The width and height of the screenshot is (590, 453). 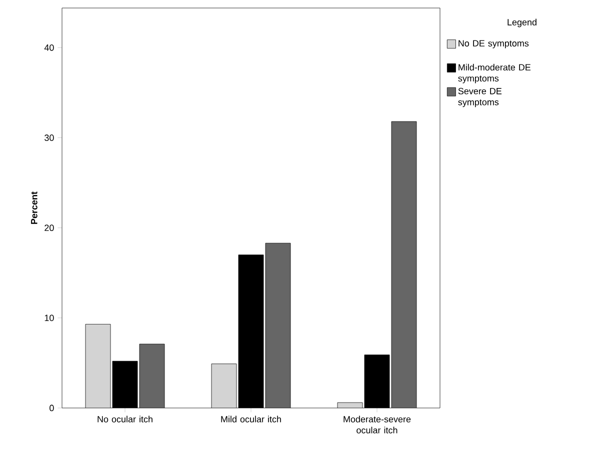 I want to click on y-tick-label: 20, so click(x=49, y=228).